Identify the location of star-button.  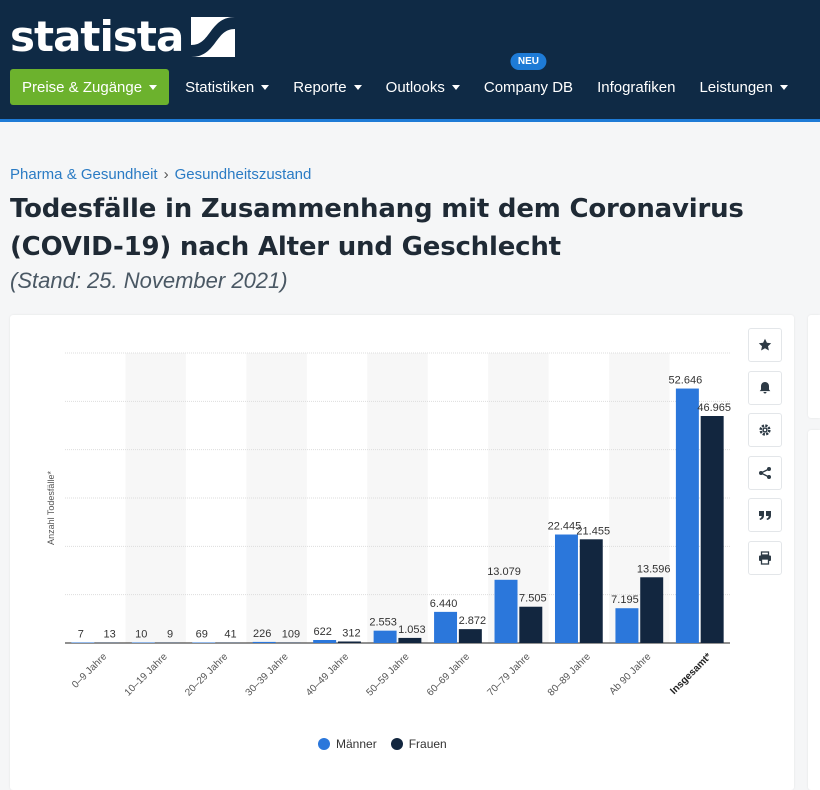
(765, 345).